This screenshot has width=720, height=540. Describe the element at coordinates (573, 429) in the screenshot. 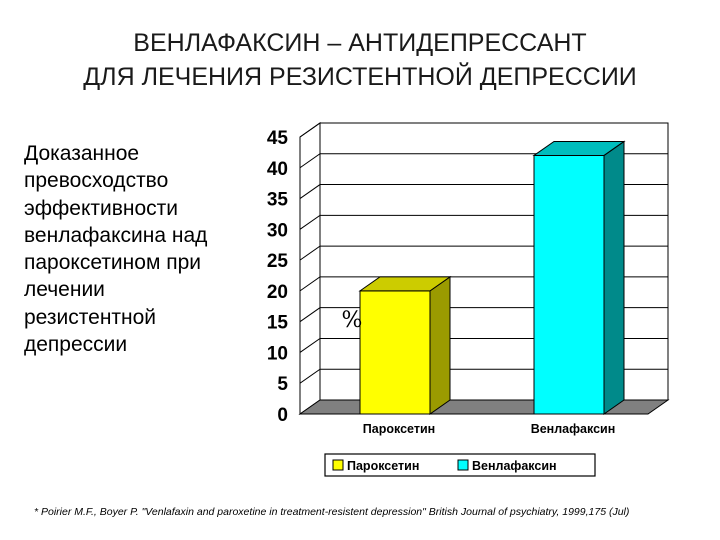

I see `x-tick-label: Венлафаксин` at that location.